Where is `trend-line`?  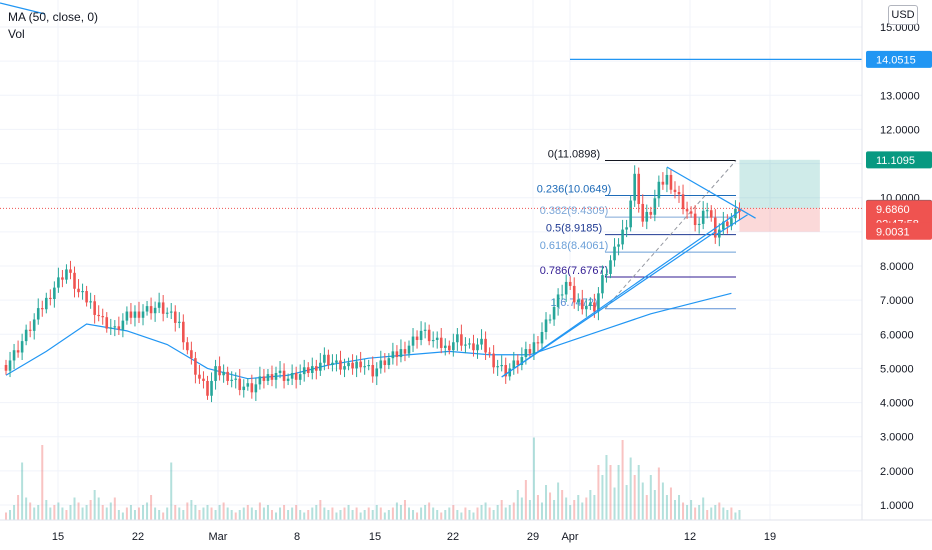
trend-line is located at coordinates (731, 225).